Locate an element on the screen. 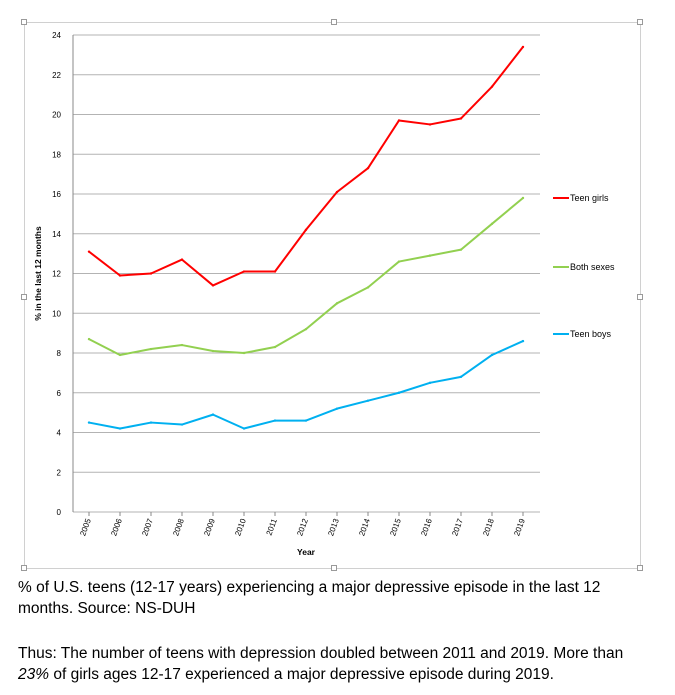  y-tick-label-6: 6 is located at coordinates (59, 393).